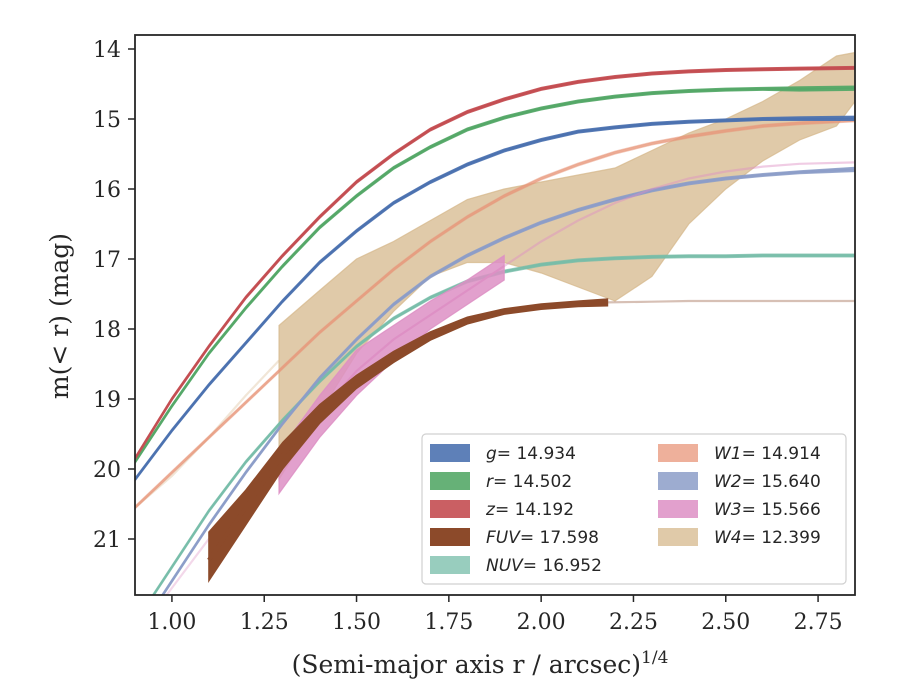 This screenshot has height=700, width=900. I want to click on legend-item-g: g= 14.934, so click(503, 454).